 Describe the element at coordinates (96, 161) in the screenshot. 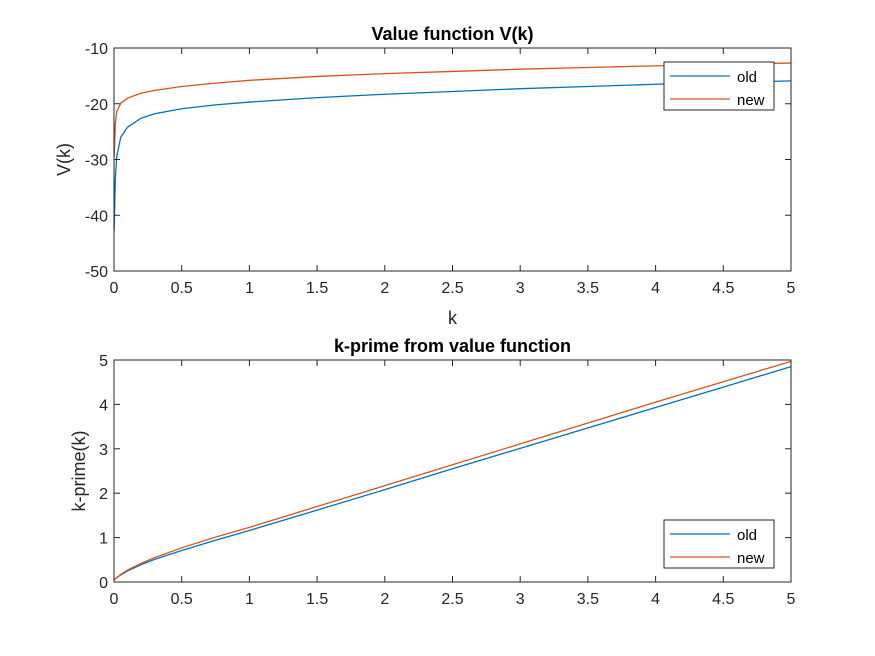

I see `y-tick-label: -30` at that location.